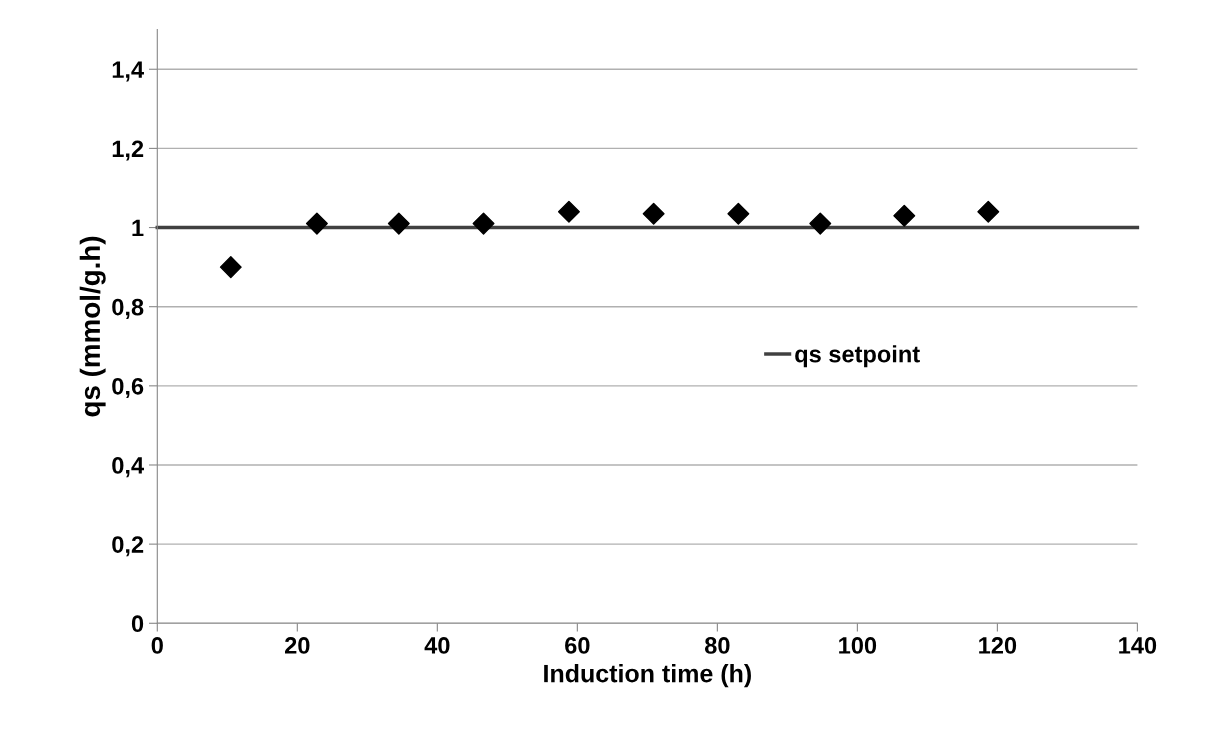 The width and height of the screenshot is (1210, 742). What do you see at coordinates (858, 645) in the screenshot?
I see `x-tick-label: 100` at bounding box center [858, 645].